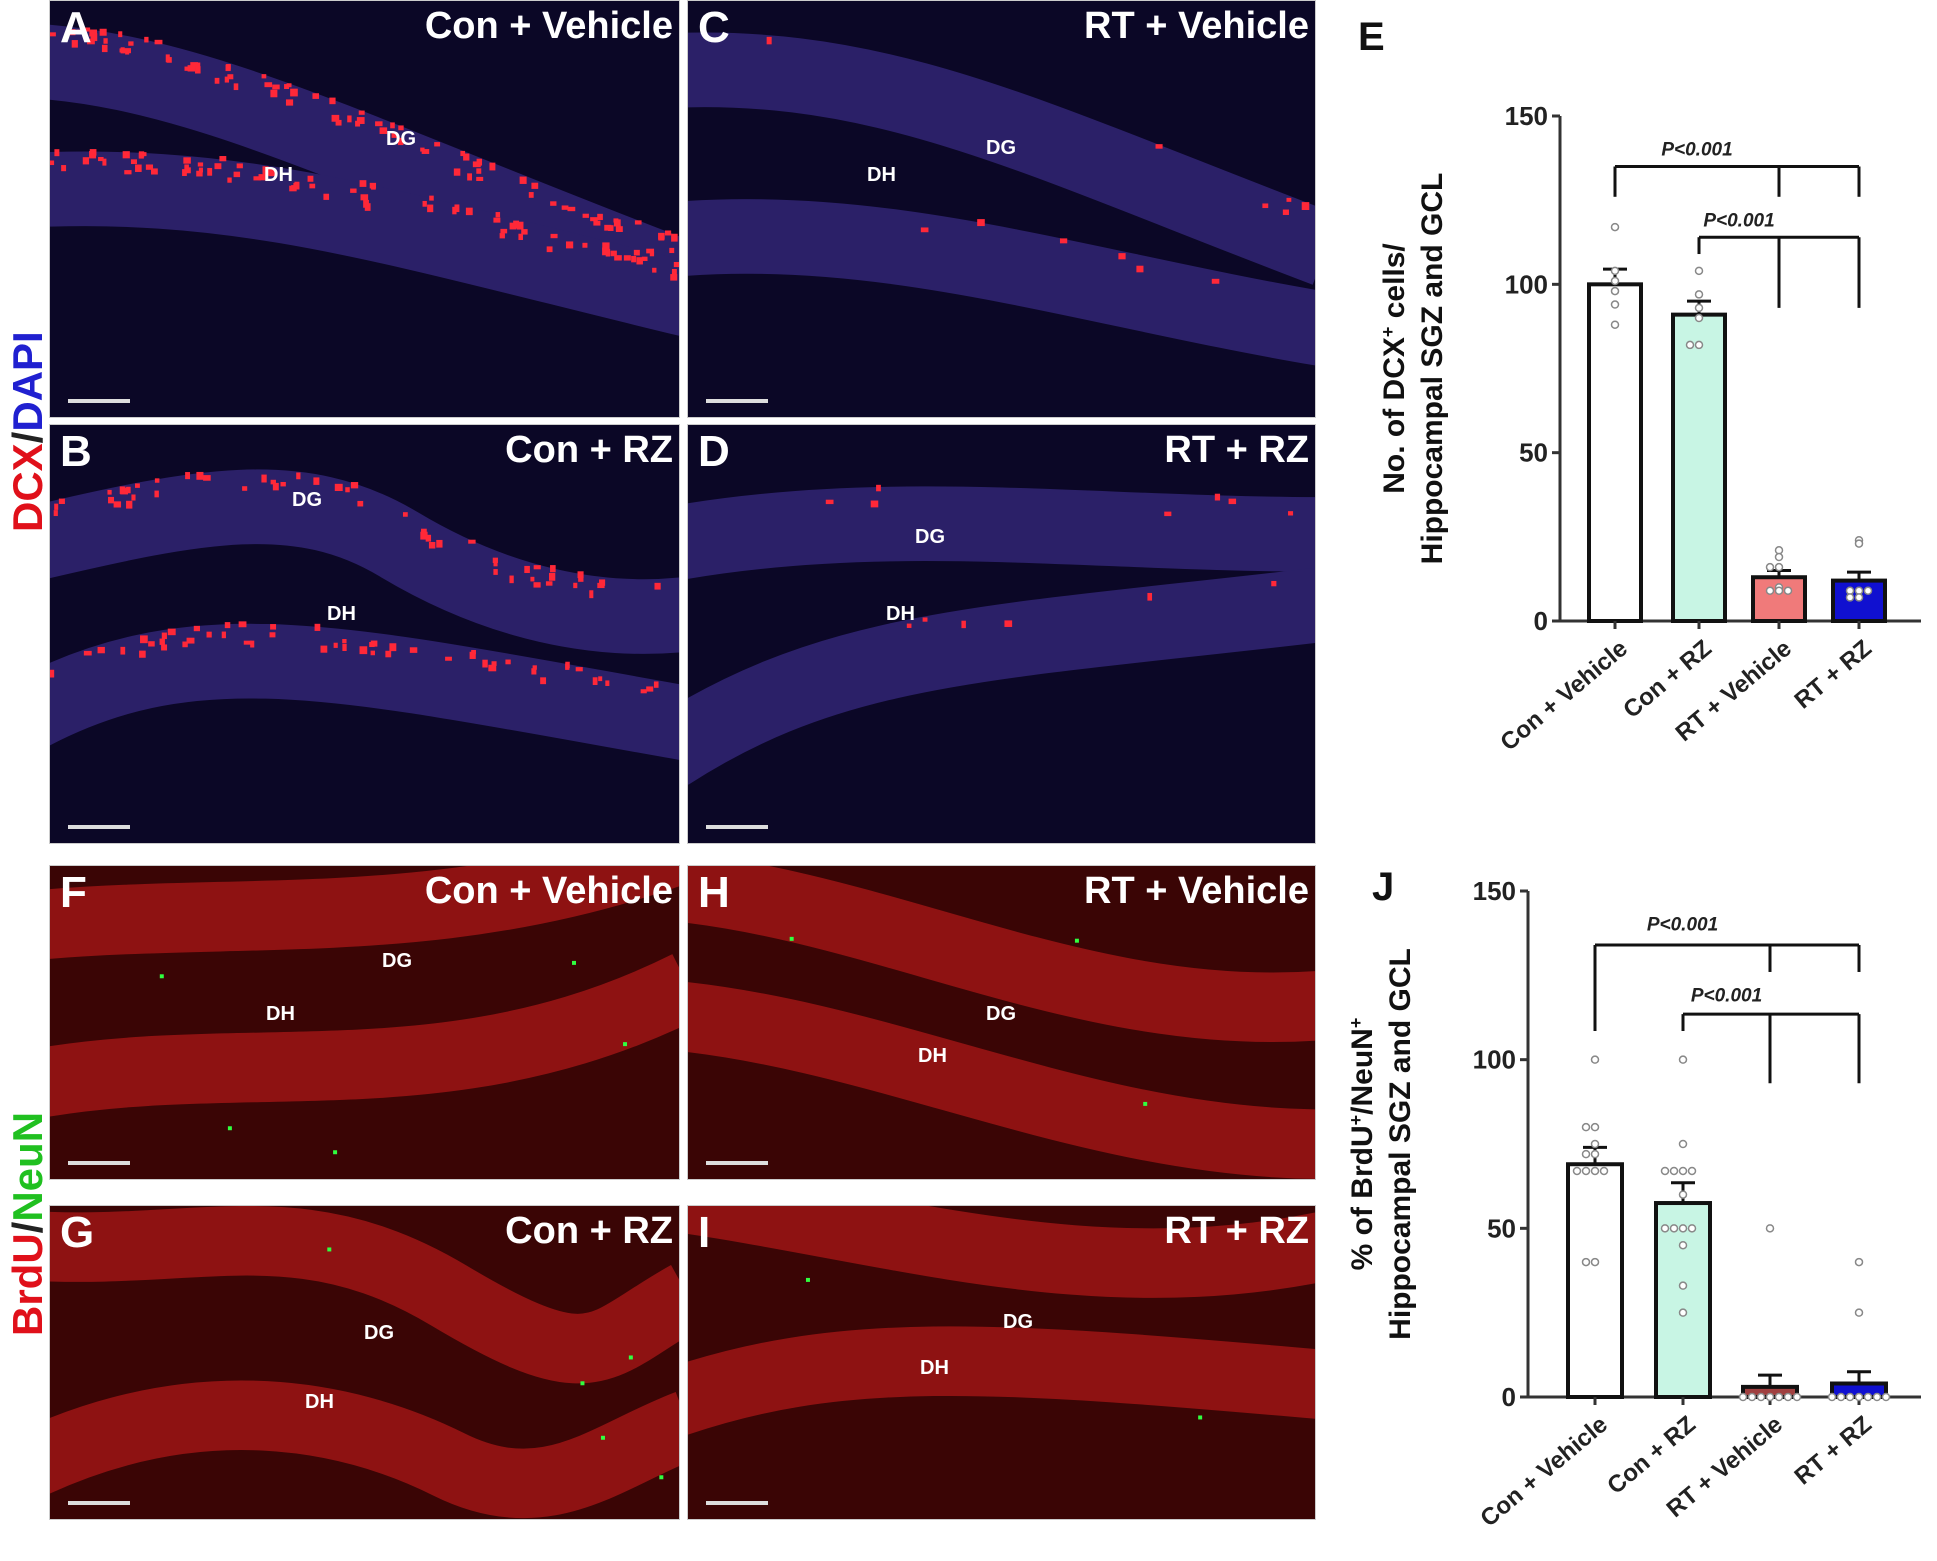 The image size is (1937, 1561). I want to click on y-tick-label: 150, so click(1526, 116).